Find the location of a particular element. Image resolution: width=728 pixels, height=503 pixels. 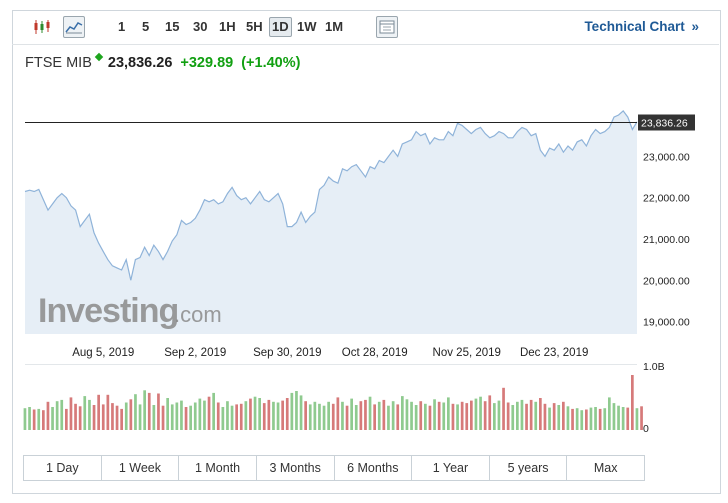

range-1-month: 1 Month is located at coordinates (218, 468).